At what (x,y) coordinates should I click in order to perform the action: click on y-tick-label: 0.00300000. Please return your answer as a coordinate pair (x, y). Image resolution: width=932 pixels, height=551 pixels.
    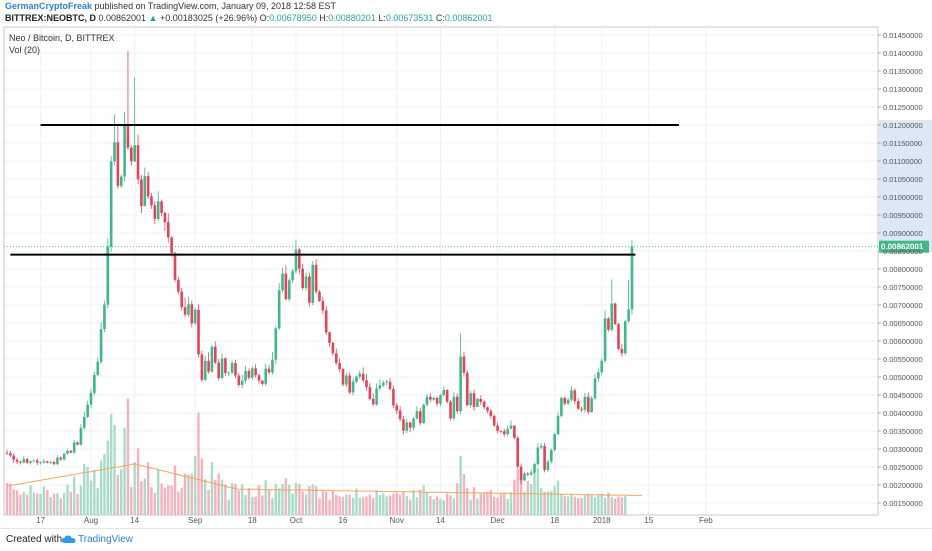
    Looking at the image, I should click on (903, 449).